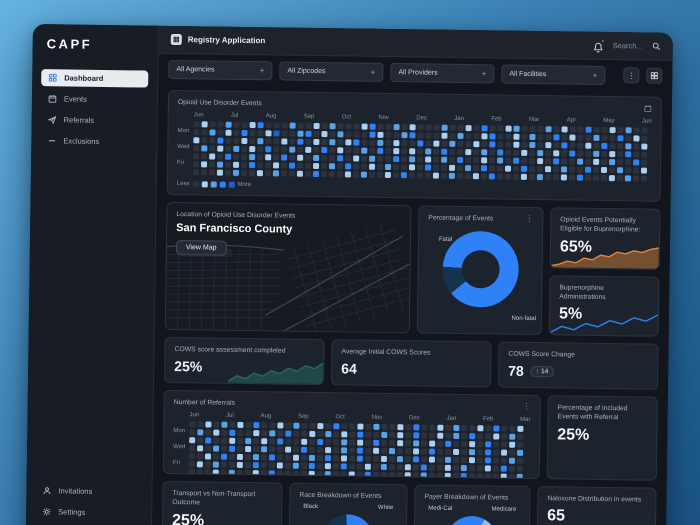 The width and height of the screenshot is (700, 525). Describe the element at coordinates (442, 72) in the screenshot. I see `filter-all-providers: All Providers +` at that location.